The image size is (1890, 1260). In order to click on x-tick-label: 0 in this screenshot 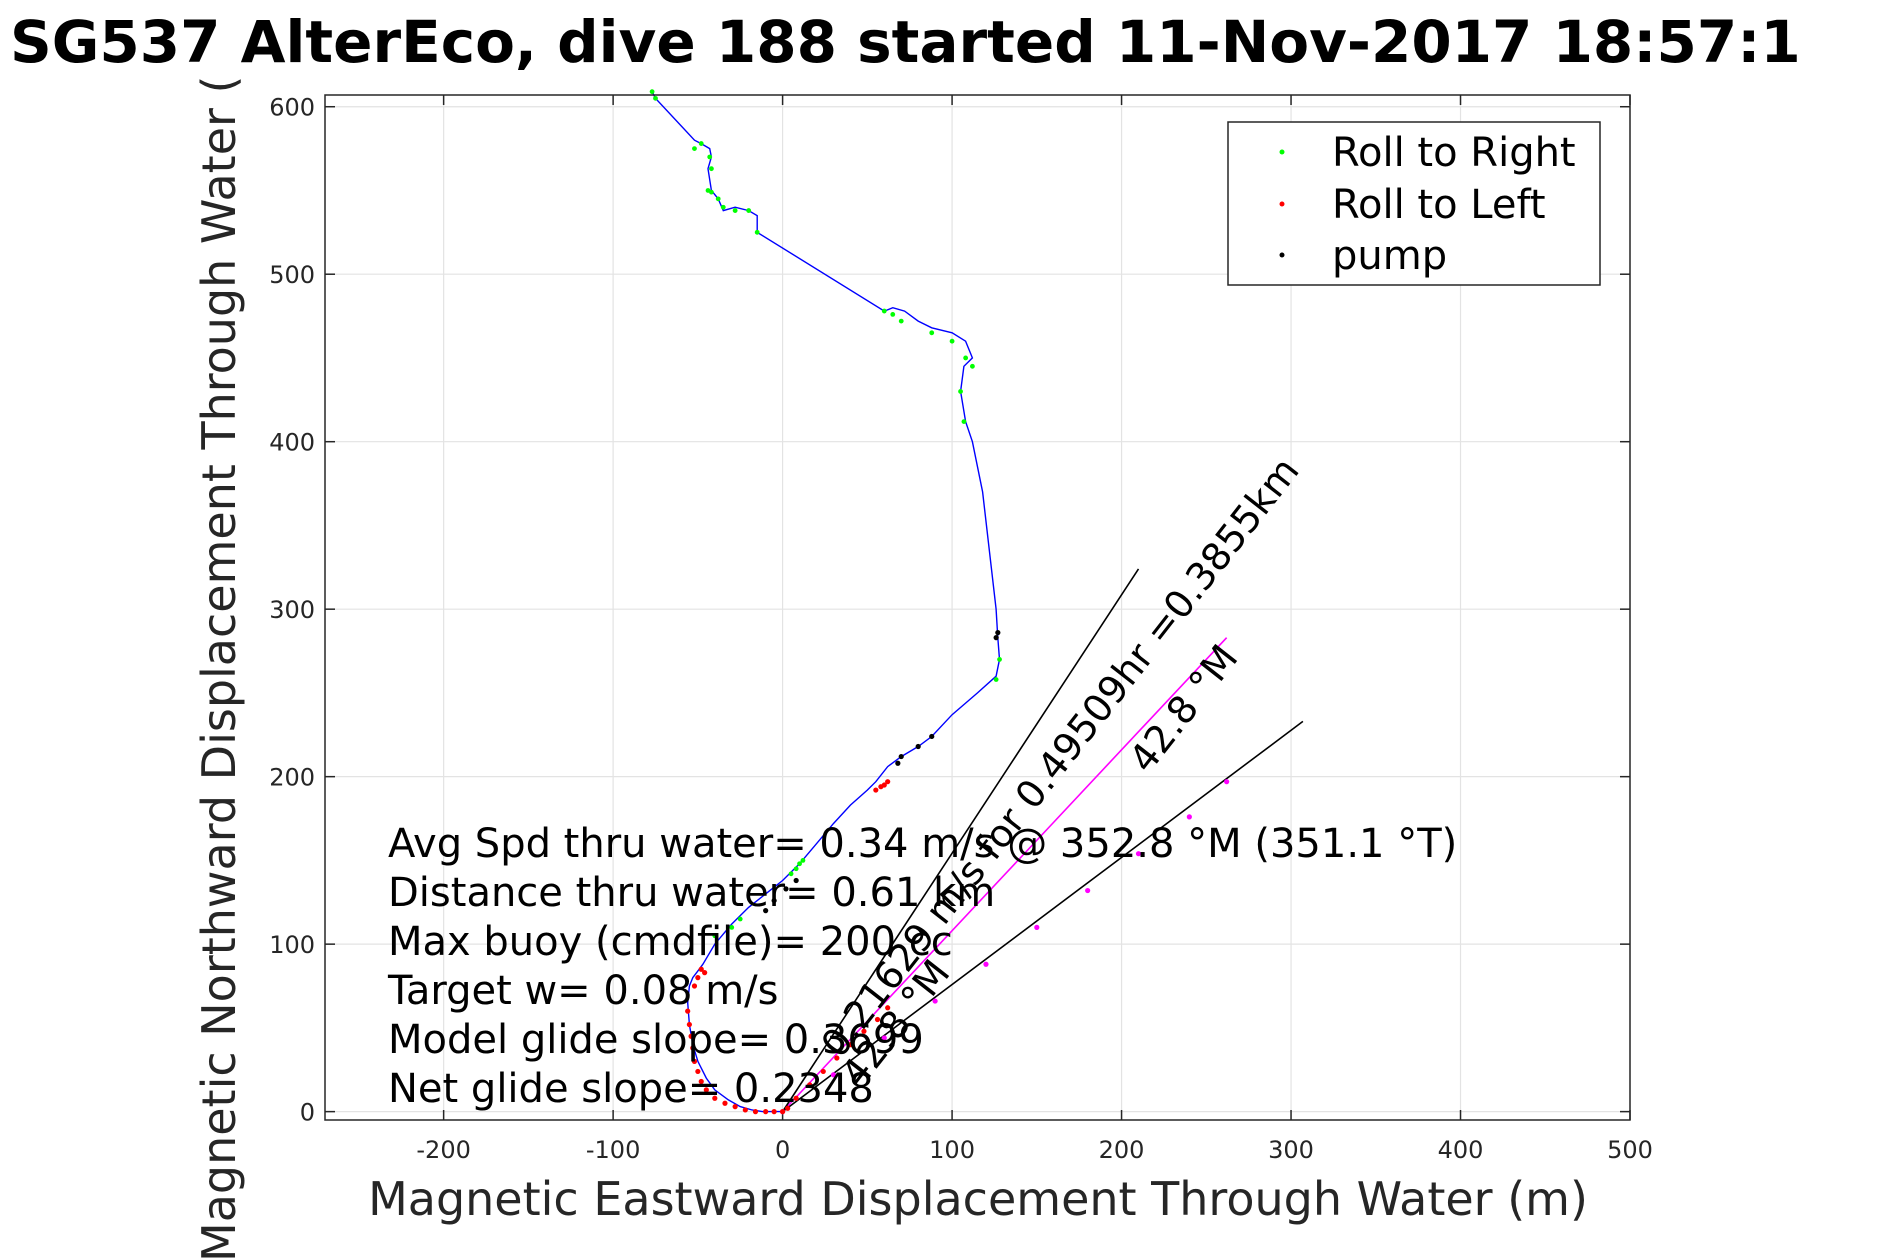, I will do `click(782, 1150)`.